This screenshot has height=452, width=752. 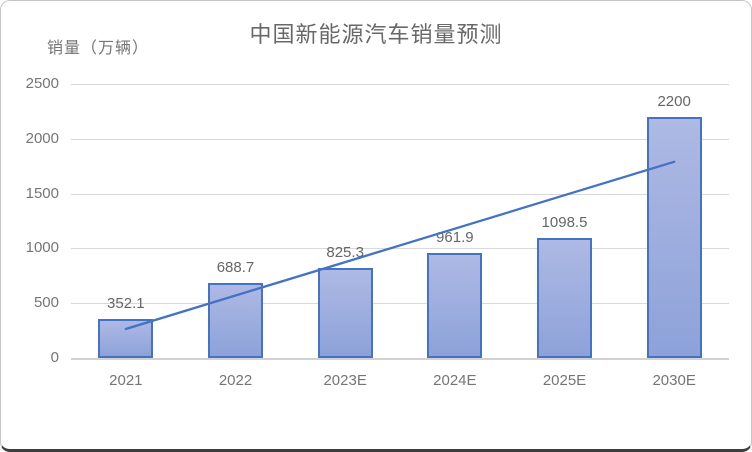 What do you see at coordinates (674, 101) in the screenshot?
I see `bar-value-label: 2200` at bounding box center [674, 101].